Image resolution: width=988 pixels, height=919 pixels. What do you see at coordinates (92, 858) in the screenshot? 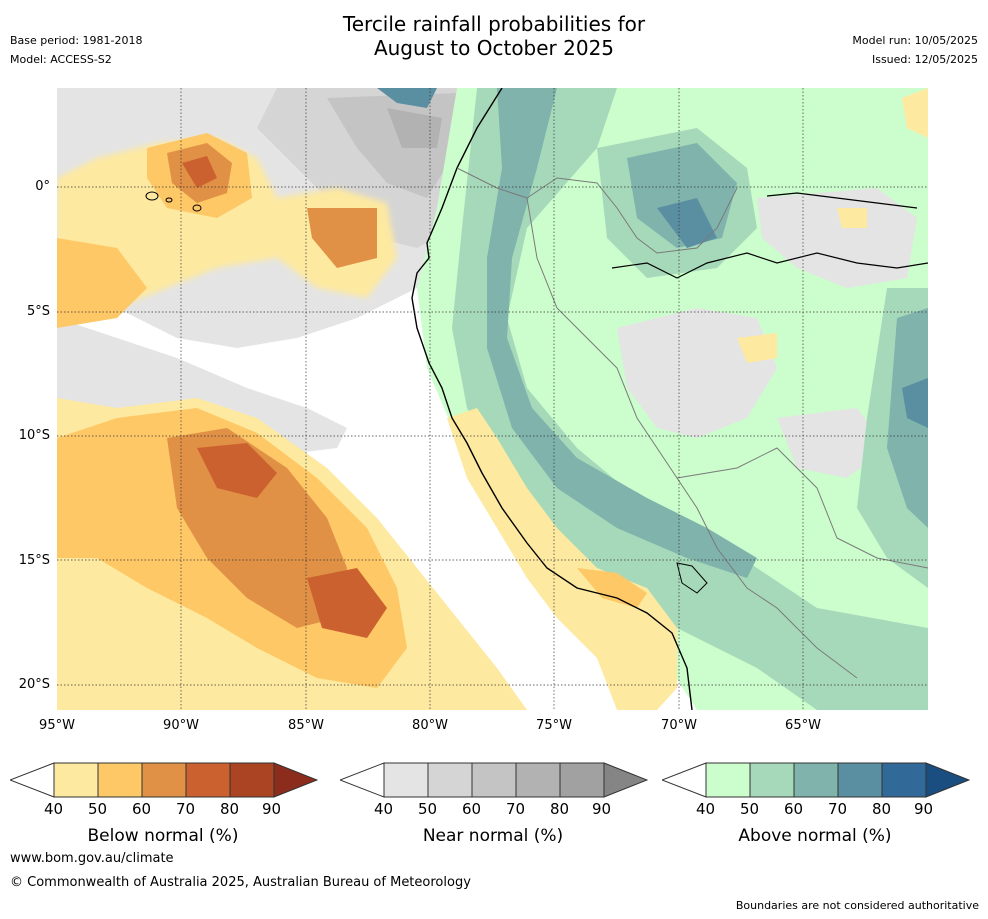
I see `source-link: www.bom.gov.au/climate` at bounding box center [92, 858].